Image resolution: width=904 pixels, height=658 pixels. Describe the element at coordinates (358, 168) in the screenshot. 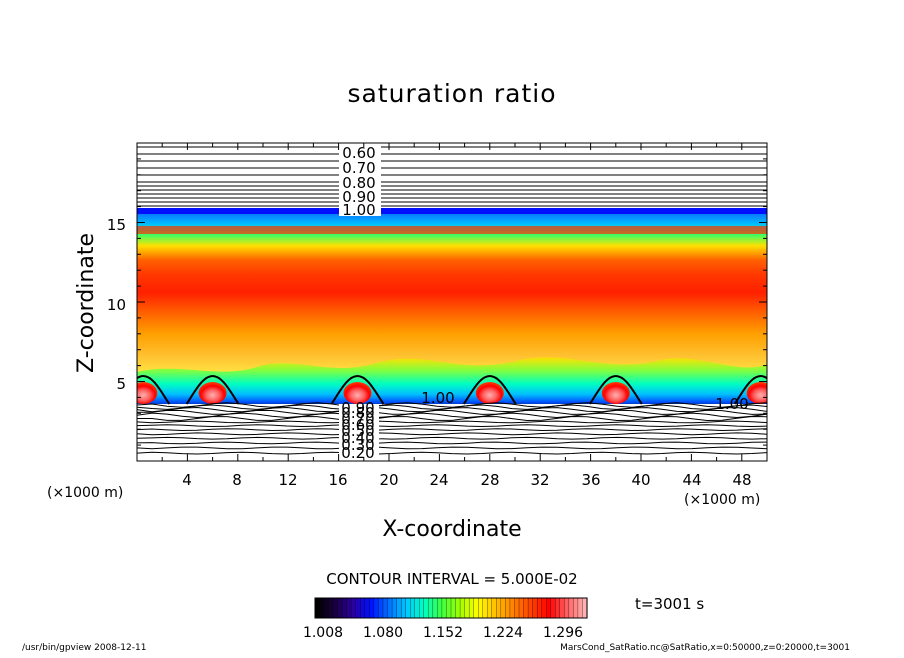

I see `contour-label-0-70: 0.70` at that location.